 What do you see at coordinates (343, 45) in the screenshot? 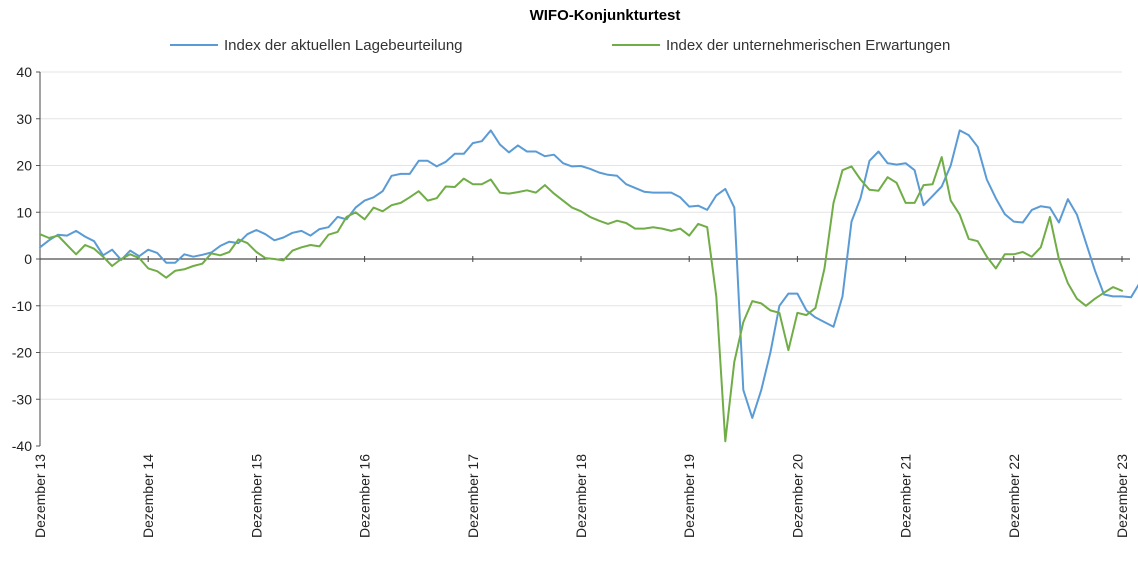
I see `legend-label-lagebeurteilung: Index der aktuellen Lagebeurteilung` at bounding box center [343, 45].